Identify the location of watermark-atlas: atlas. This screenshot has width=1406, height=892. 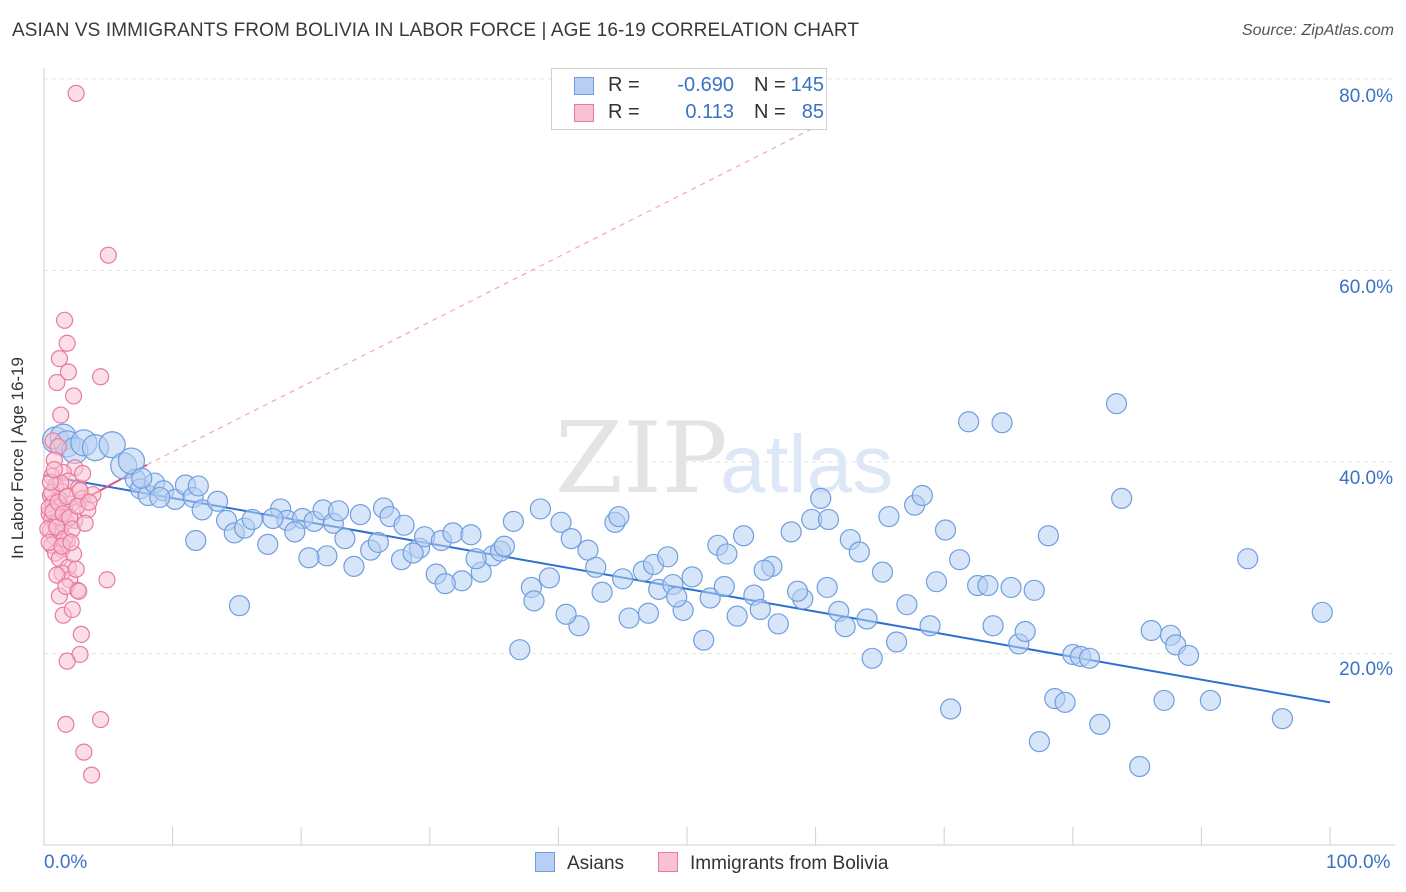
(806, 464).